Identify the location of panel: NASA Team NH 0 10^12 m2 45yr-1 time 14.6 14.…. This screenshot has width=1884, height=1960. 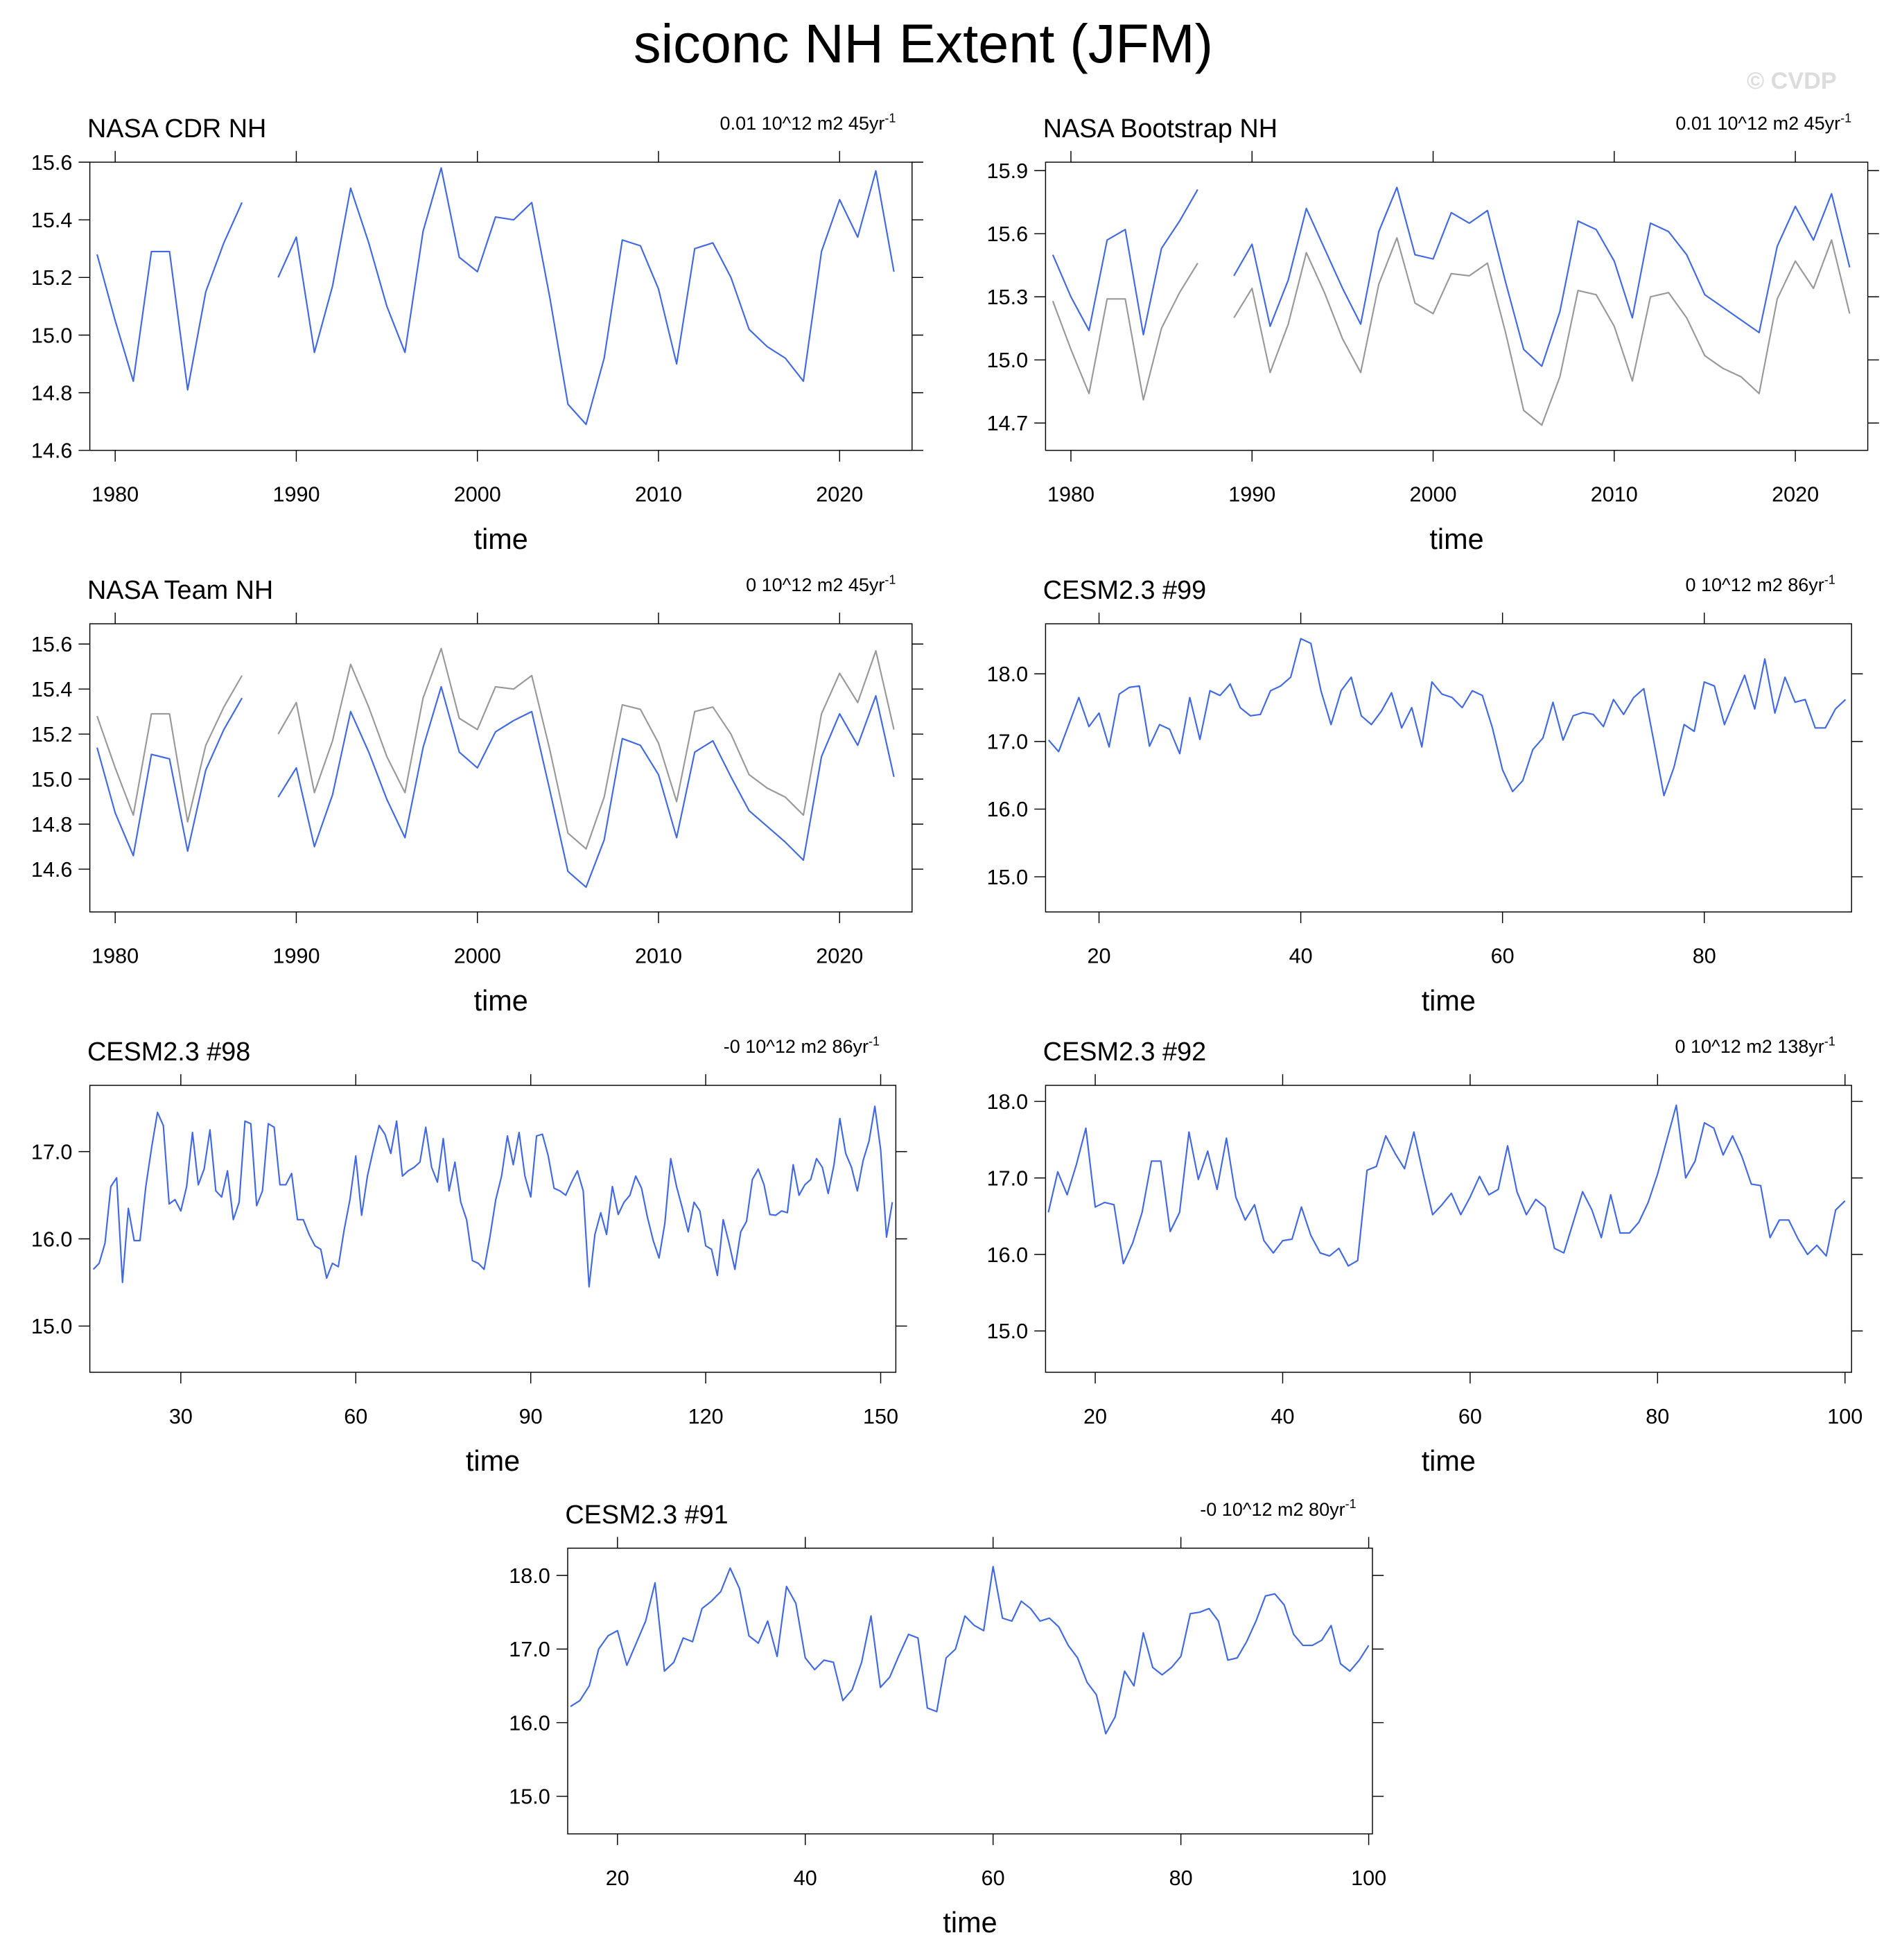
(477, 794).